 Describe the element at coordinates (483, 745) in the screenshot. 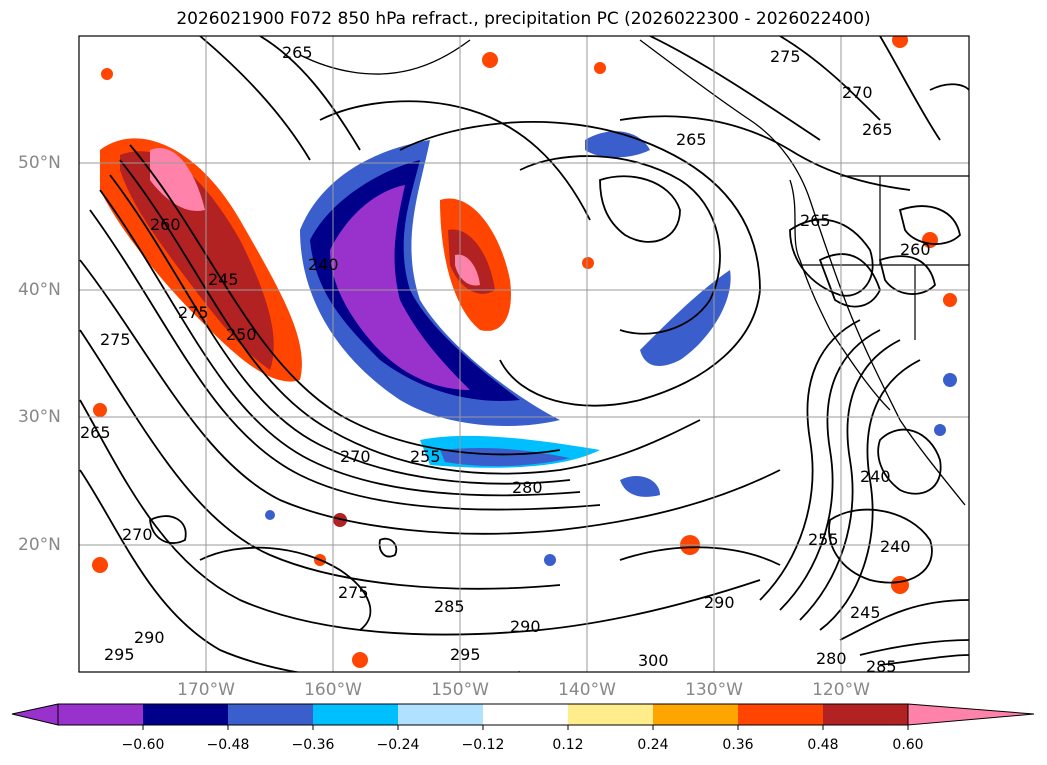

I see `colorbar-tick-label: −0.12` at that location.